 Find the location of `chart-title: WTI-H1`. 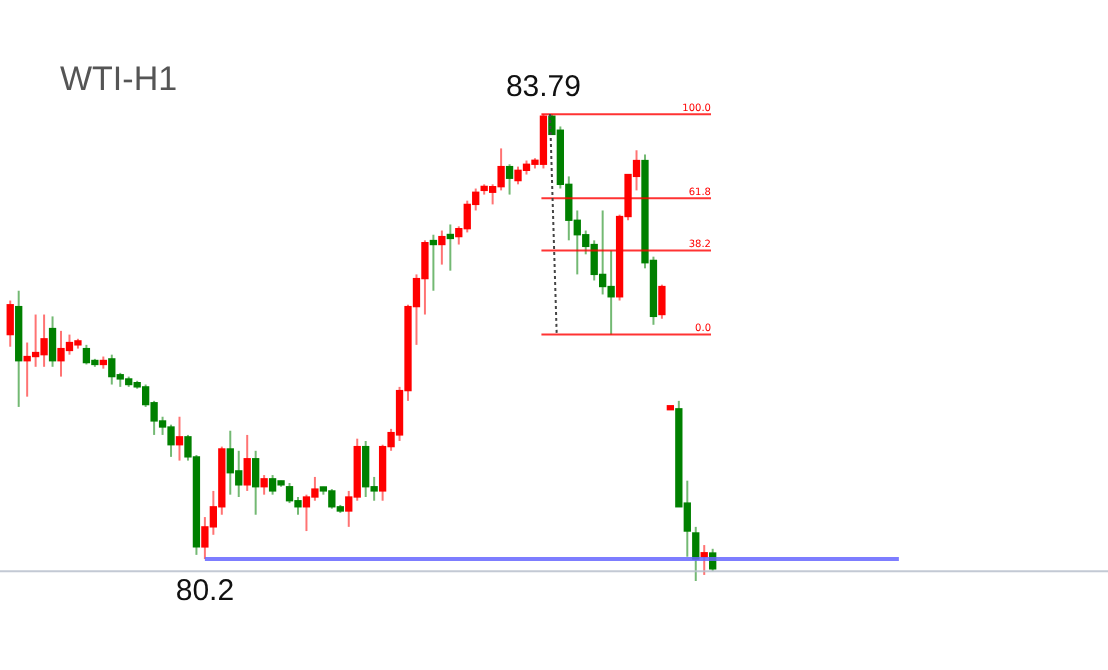

chart-title: WTI-H1 is located at coordinates (119, 80).